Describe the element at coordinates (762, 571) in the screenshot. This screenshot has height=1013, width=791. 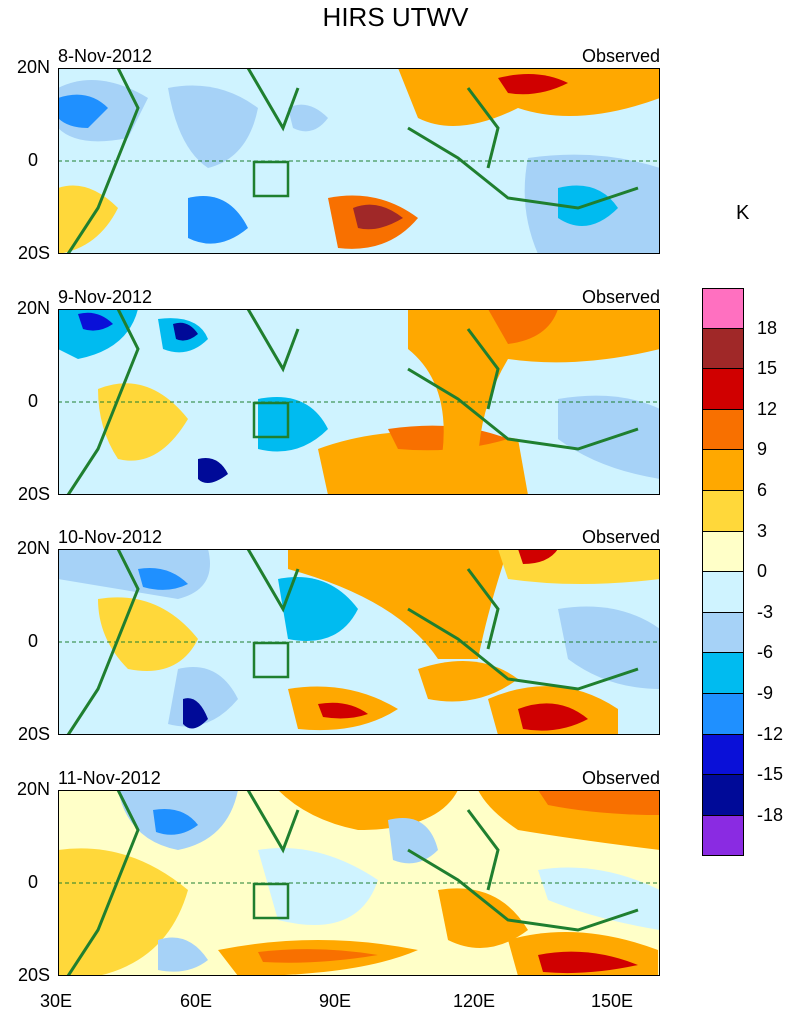
I see `colorbar-tick-label: 0` at that location.